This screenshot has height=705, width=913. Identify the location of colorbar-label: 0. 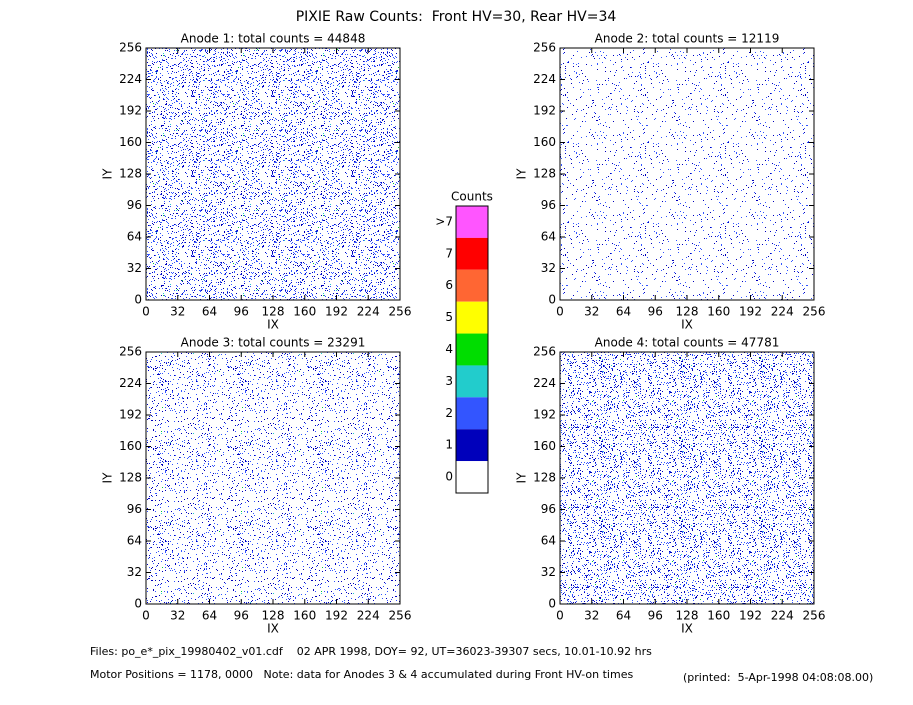
(449, 477).